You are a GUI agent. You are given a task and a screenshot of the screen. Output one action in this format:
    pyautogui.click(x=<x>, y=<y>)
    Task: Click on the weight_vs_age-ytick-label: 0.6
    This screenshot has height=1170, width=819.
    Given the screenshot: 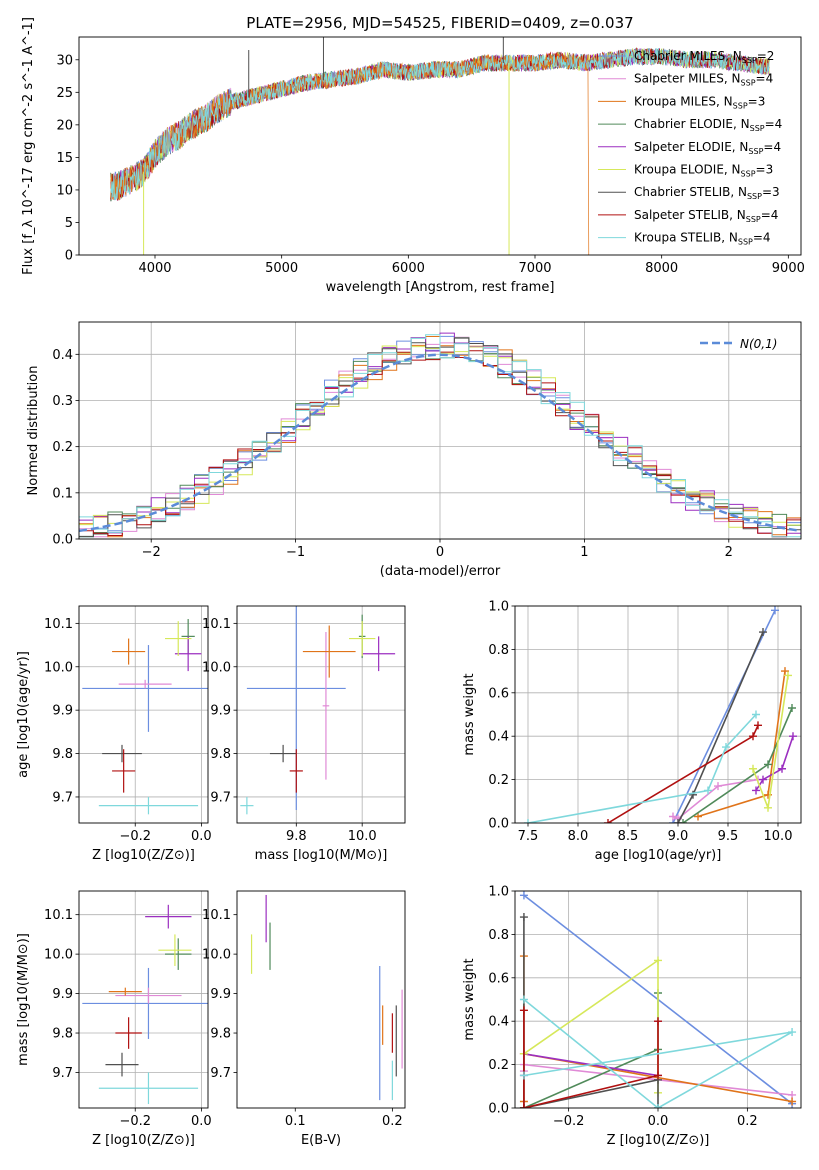 What is the action you would take?
    pyautogui.click(x=498, y=693)
    